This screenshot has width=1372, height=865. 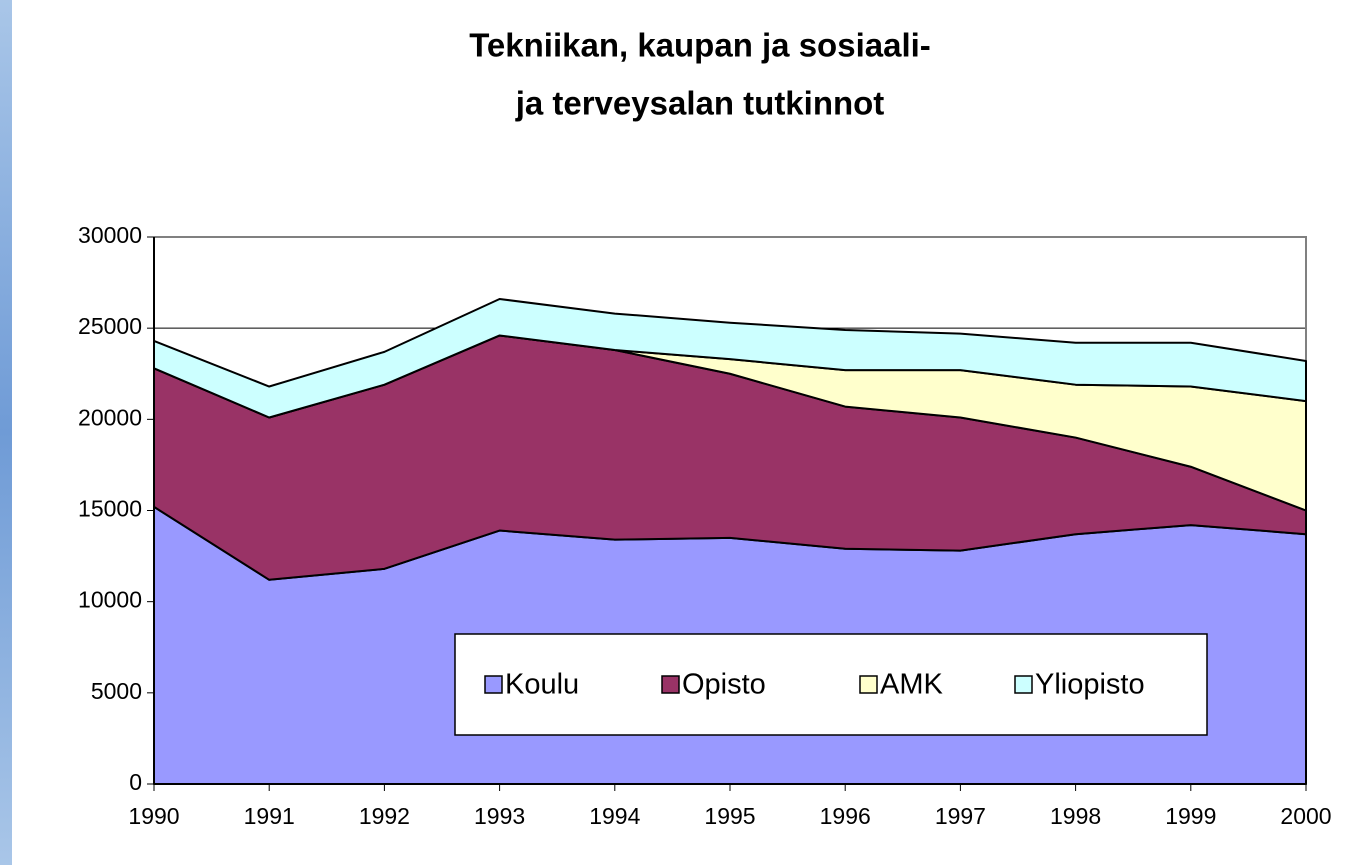 I want to click on x-tick-label: 1996, so click(x=845, y=816).